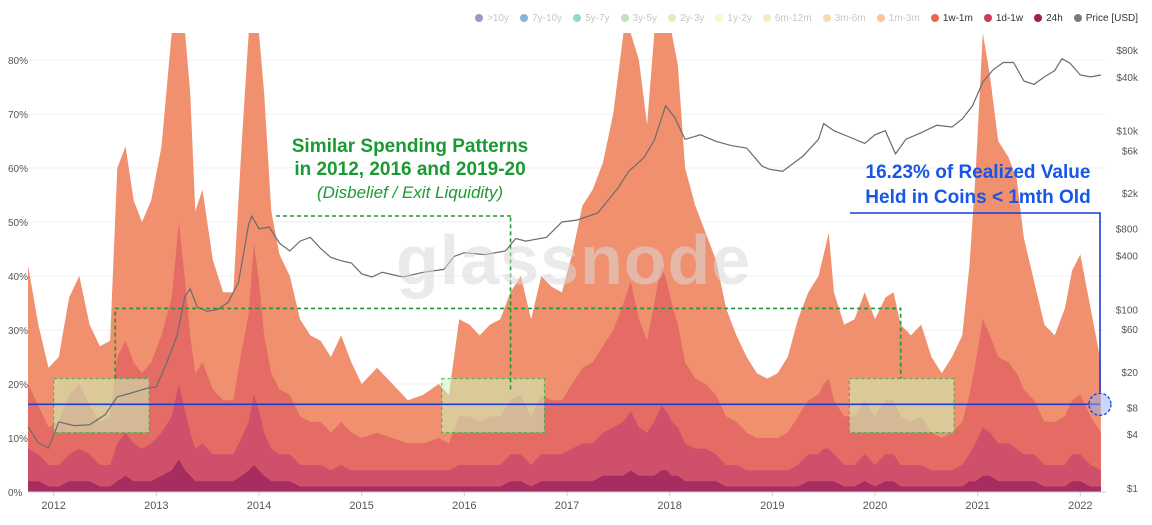 The height and width of the screenshot is (525, 1152). What do you see at coordinates (1127, 257) in the screenshot?
I see `y-right-tick-label: $400` at bounding box center [1127, 257].